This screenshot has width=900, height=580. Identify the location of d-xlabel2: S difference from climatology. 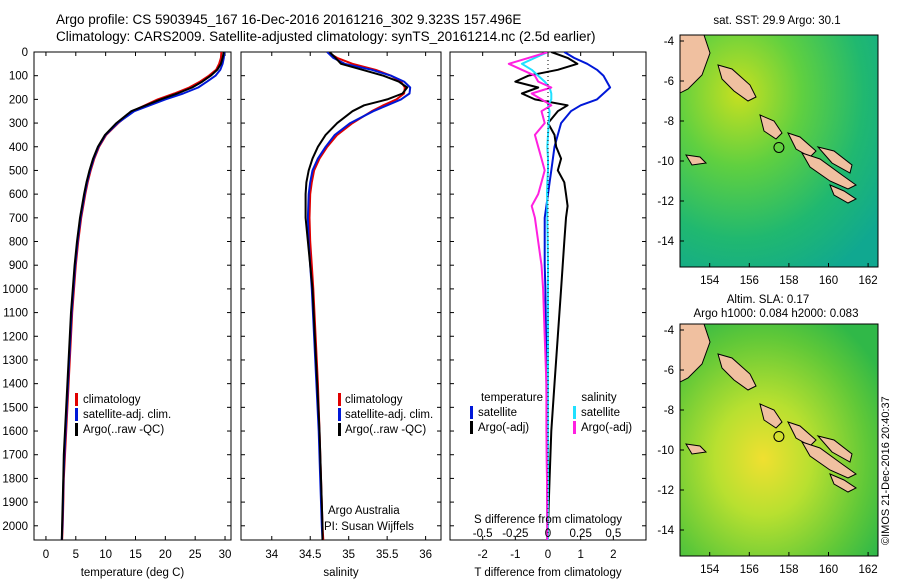
(548, 520).